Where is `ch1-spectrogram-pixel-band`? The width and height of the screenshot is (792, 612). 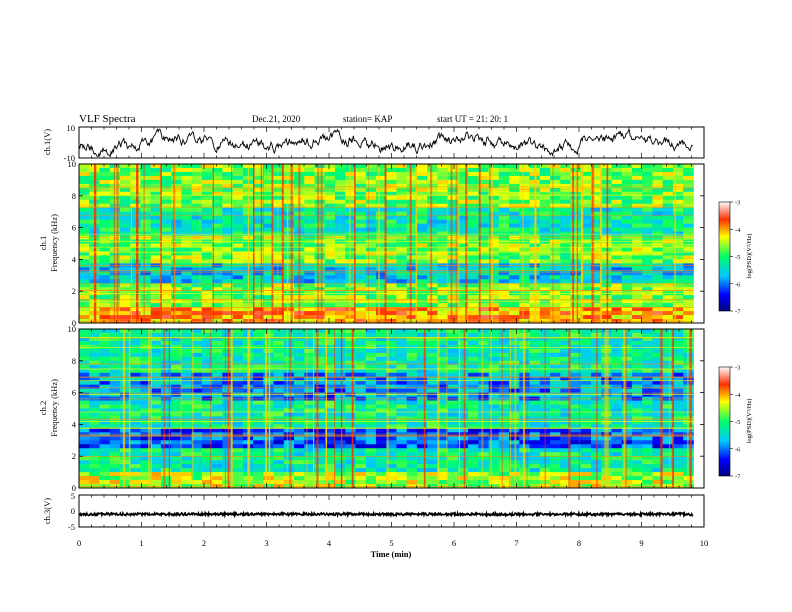
ch1-spectrogram-pixel-band is located at coordinates (386, 189).